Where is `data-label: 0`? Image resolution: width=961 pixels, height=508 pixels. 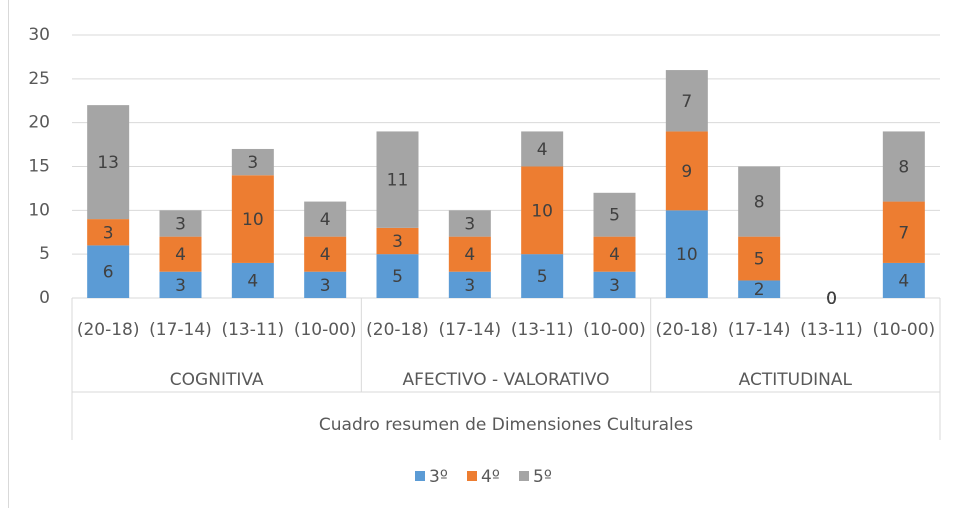 data-label: 0 is located at coordinates (831, 299).